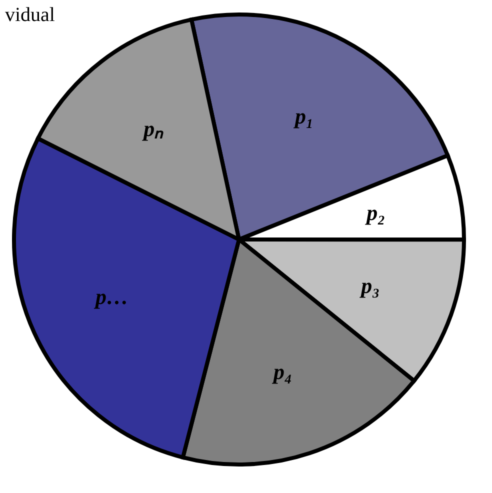 The image size is (492, 493). What do you see at coordinates (282, 371) in the screenshot?
I see `slice-label: p₄` at bounding box center [282, 371].